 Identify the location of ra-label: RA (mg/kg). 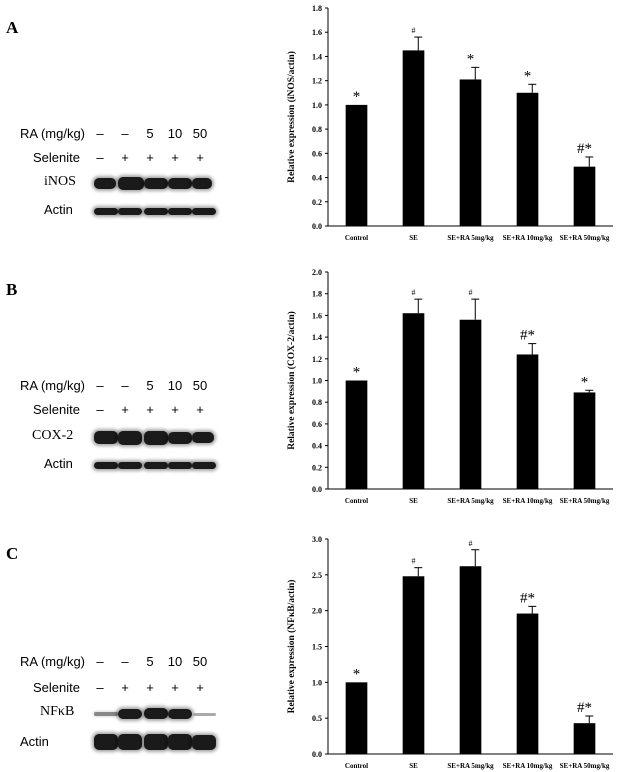
(53, 661).